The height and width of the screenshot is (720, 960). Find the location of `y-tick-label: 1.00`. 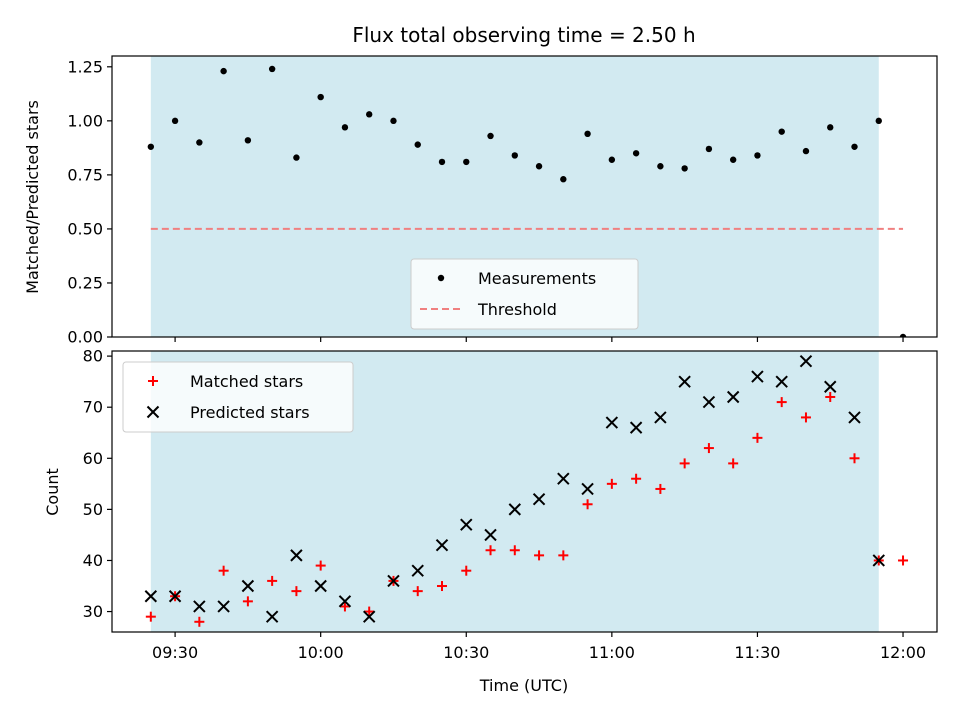

y-tick-label: 1.00 is located at coordinates (85, 120).